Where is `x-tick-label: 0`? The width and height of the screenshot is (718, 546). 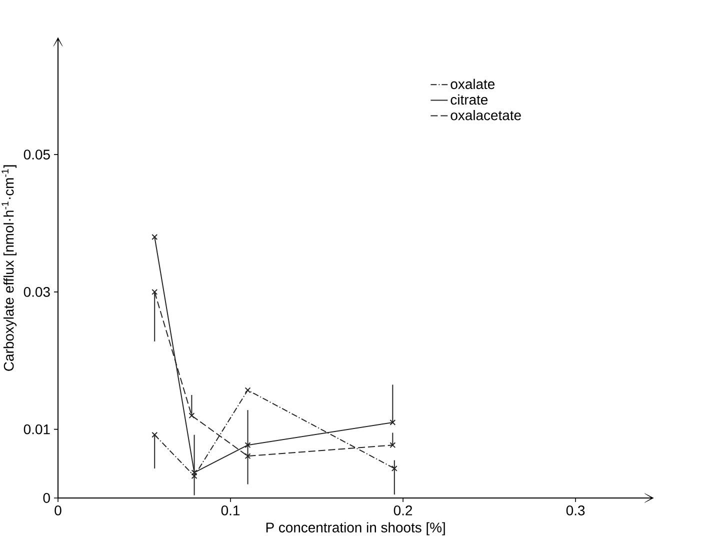
x-tick-label: 0 is located at coordinates (58, 510).